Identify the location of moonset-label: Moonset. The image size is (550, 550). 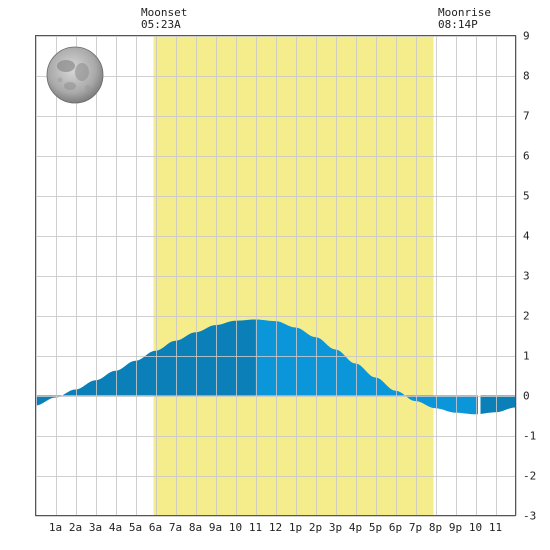
(164, 12).